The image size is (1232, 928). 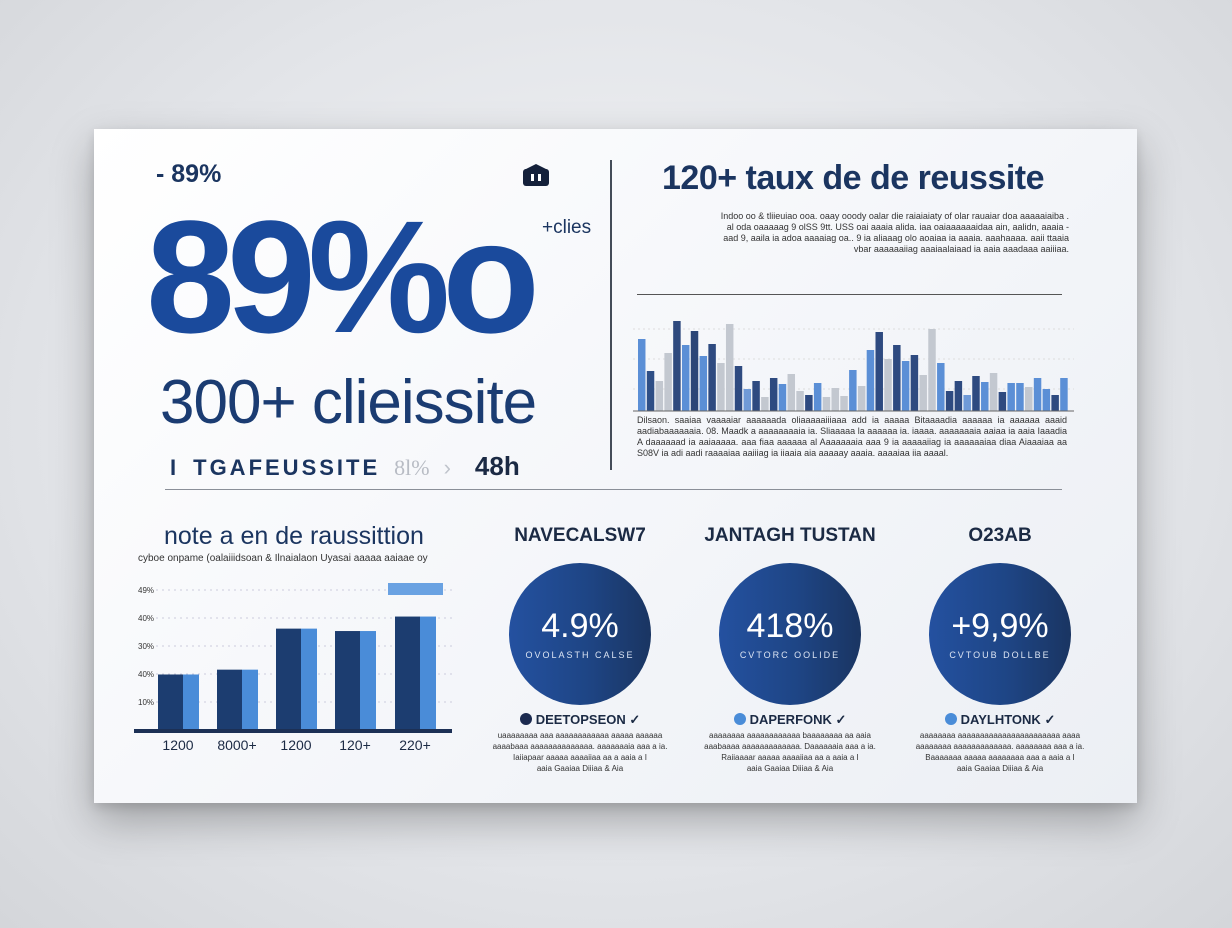 What do you see at coordinates (853, 178) in the screenshot?
I see `right-title: 120+ taux de de reussite` at bounding box center [853, 178].